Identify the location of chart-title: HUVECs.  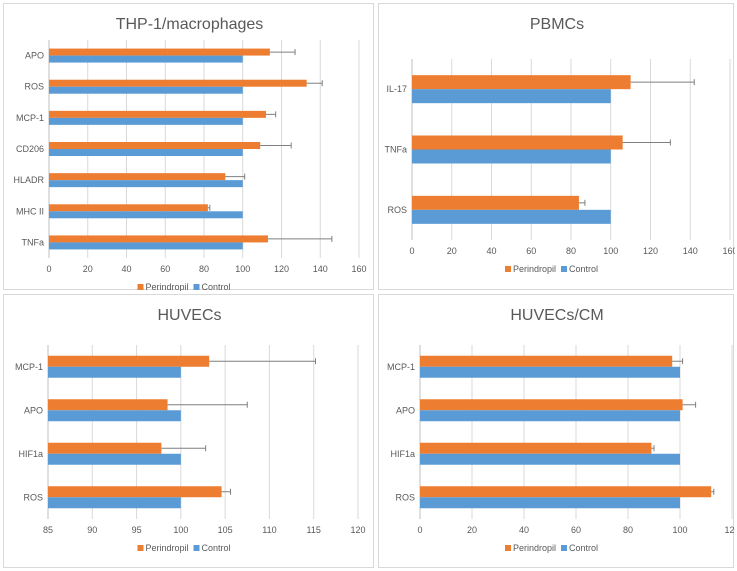
(189, 315).